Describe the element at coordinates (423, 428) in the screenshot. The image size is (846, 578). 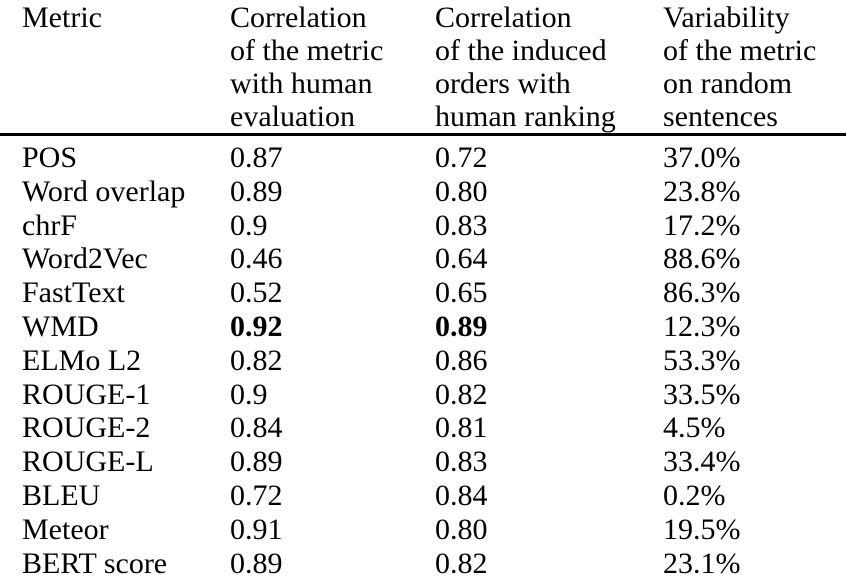
I see `table-row: ROUGE-2 0.84 0.81 4.5%` at that location.